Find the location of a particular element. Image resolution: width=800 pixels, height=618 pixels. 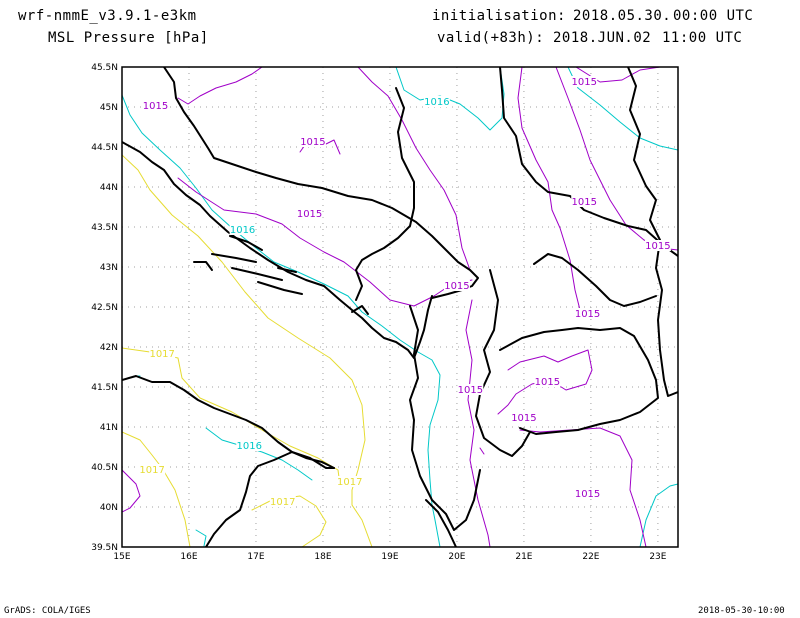

model-name: wrf-nmmE_v3.9.1-e3km is located at coordinates (107, 16).